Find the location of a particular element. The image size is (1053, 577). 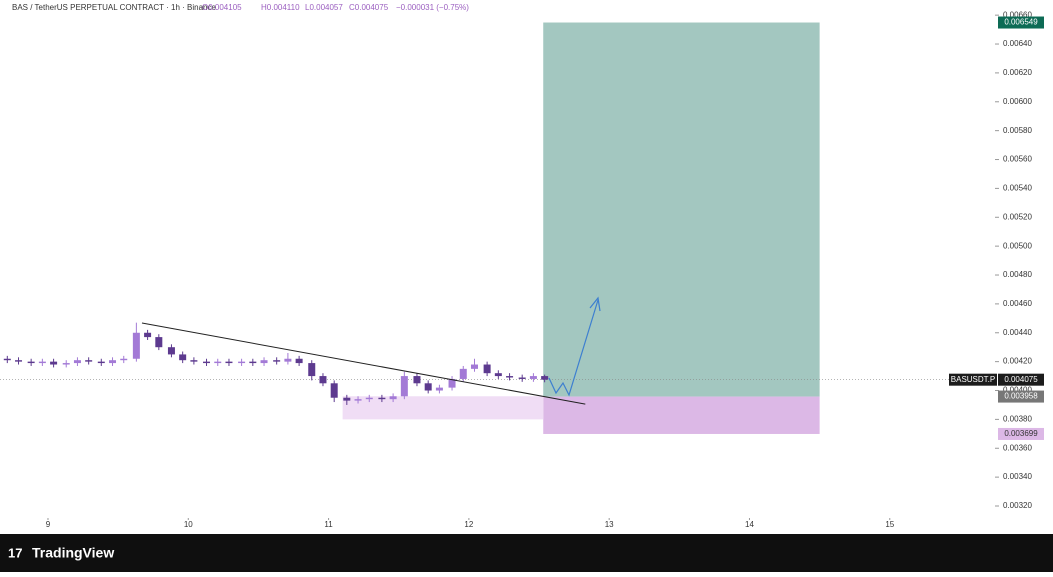

stop-label-box is located at coordinates (1021, 433).